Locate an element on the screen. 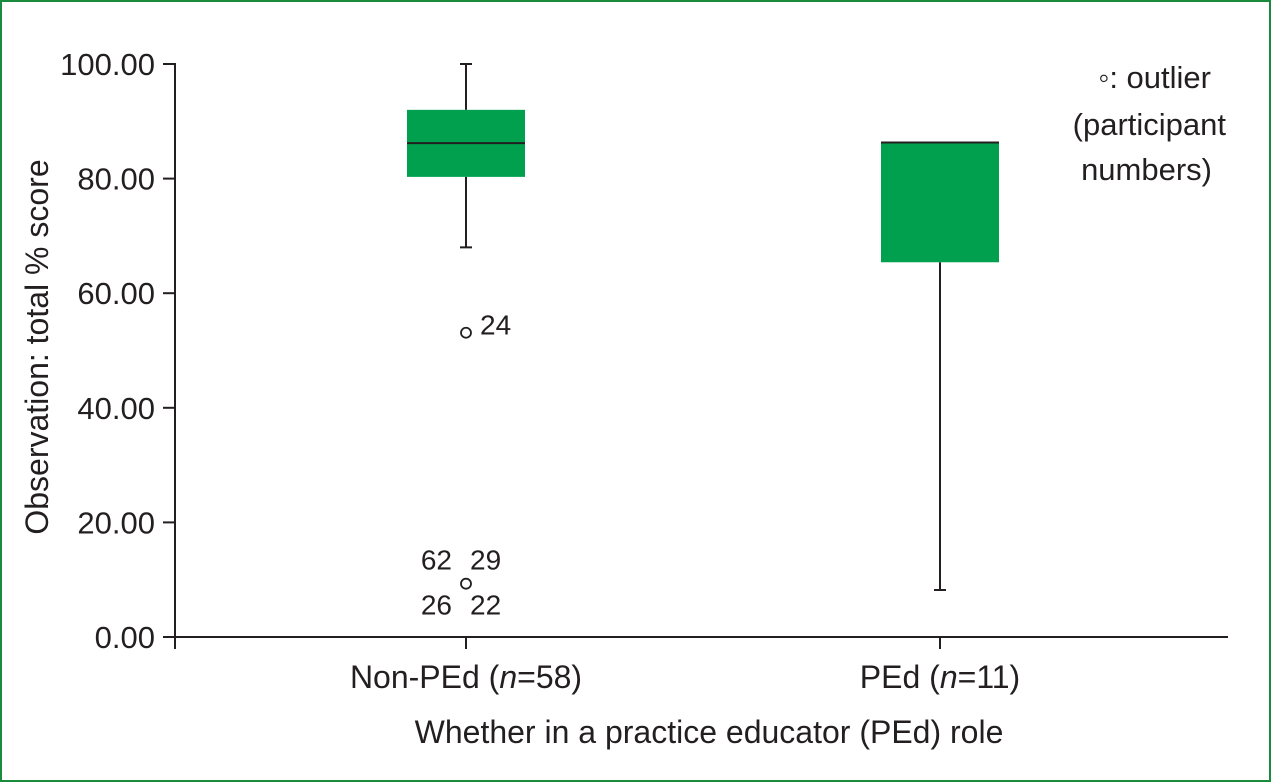  legend: ◦: outlier (participant numbers) is located at coordinates (1150, 123).